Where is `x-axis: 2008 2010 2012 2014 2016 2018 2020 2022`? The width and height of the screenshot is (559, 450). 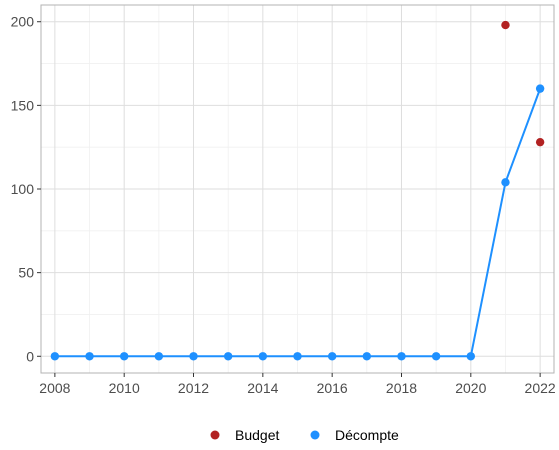 x-axis: 2008 2010 2012 2014 2016 2018 2020 2022 is located at coordinates (297, 384).